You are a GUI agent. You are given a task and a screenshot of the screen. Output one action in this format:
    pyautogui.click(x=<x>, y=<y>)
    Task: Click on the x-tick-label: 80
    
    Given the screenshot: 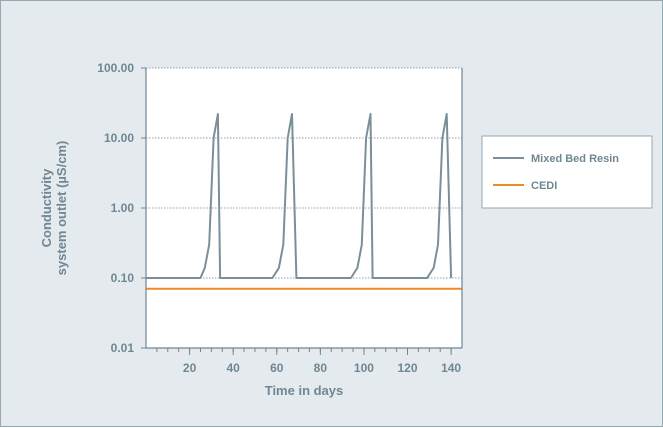 What is the action you would take?
    pyautogui.click(x=321, y=368)
    